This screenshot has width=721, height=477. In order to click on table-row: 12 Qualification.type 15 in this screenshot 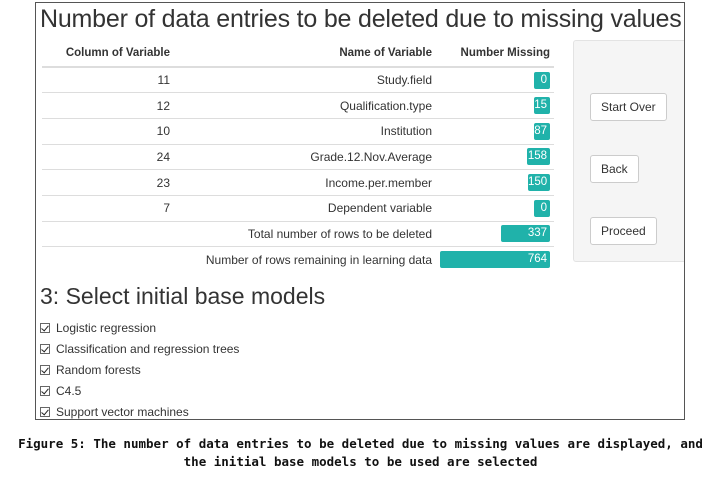, I will do `click(298, 105)`.